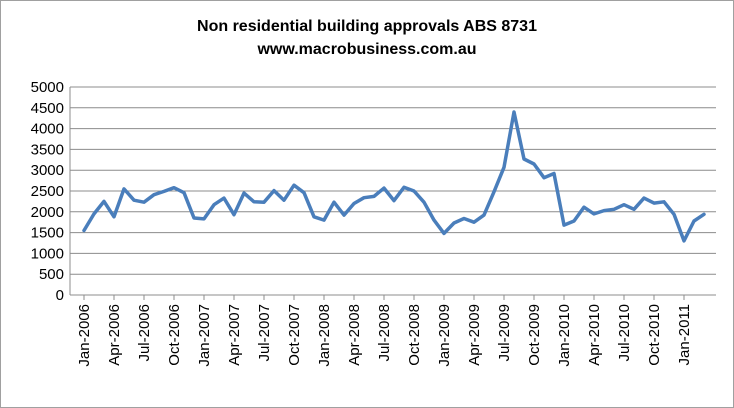 Image resolution: width=734 pixels, height=408 pixels. What do you see at coordinates (534, 335) in the screenshot?
I see `x-tick-label: Oct-2009` at bounding box center [534, 335].